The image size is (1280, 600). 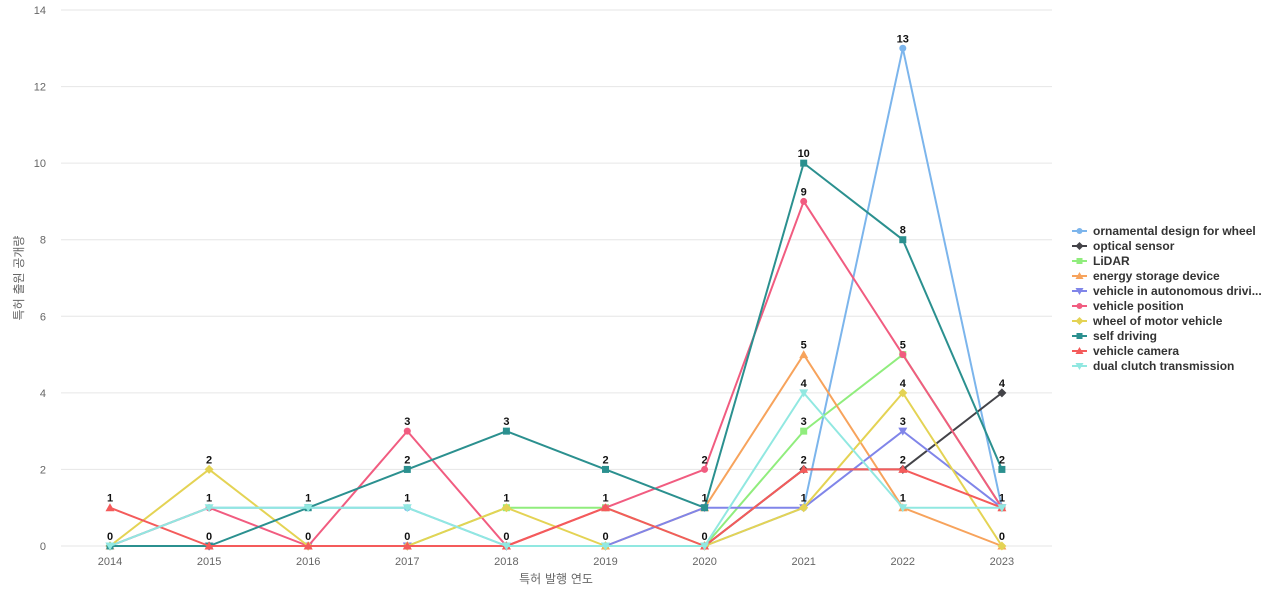 What do you see at coordinates (1114, 336) in the screenshot?
I see `legend-item: self driving` at bounding box center [1114, 336].